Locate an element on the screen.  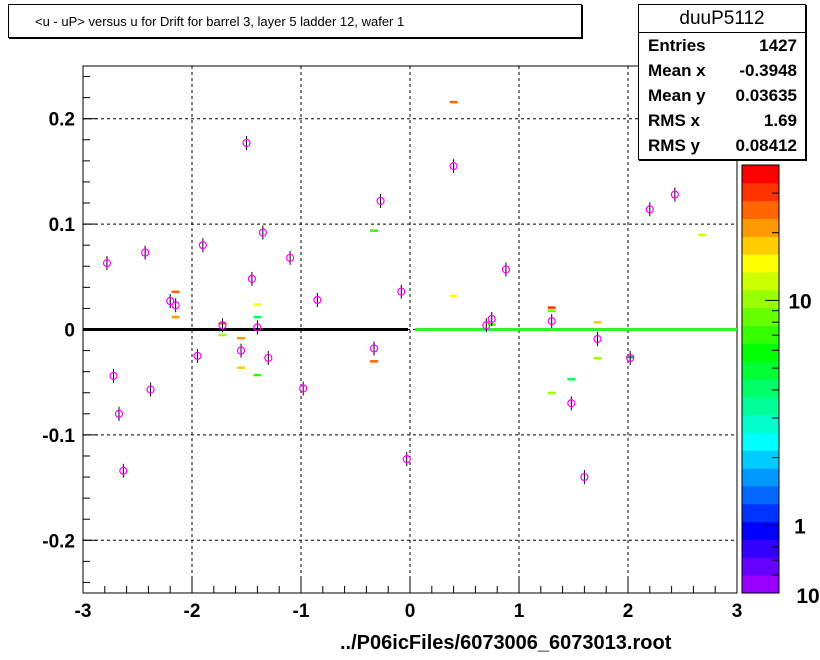
stats-row-mean-x: Mean x -0.3948 is located at coordinates (722, 70).